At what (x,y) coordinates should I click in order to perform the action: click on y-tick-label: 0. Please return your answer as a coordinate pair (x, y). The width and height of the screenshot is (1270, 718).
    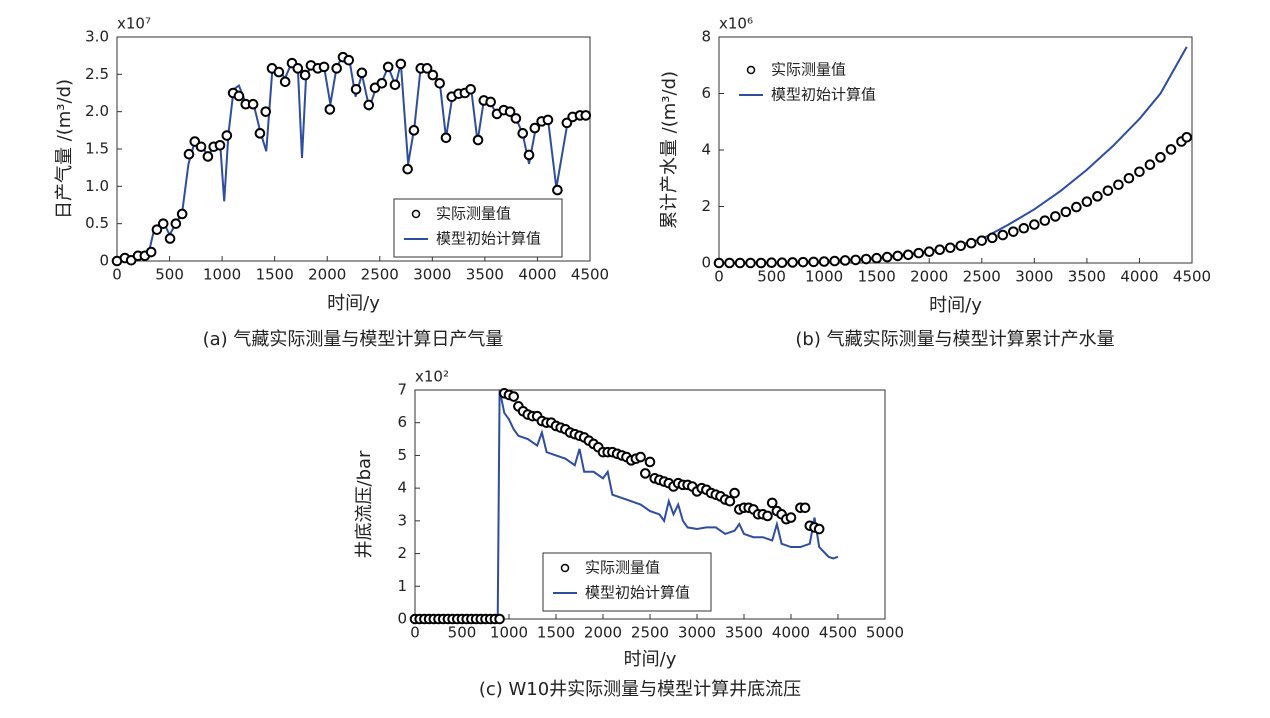
    Looking at the image, I should click on (402, 619).